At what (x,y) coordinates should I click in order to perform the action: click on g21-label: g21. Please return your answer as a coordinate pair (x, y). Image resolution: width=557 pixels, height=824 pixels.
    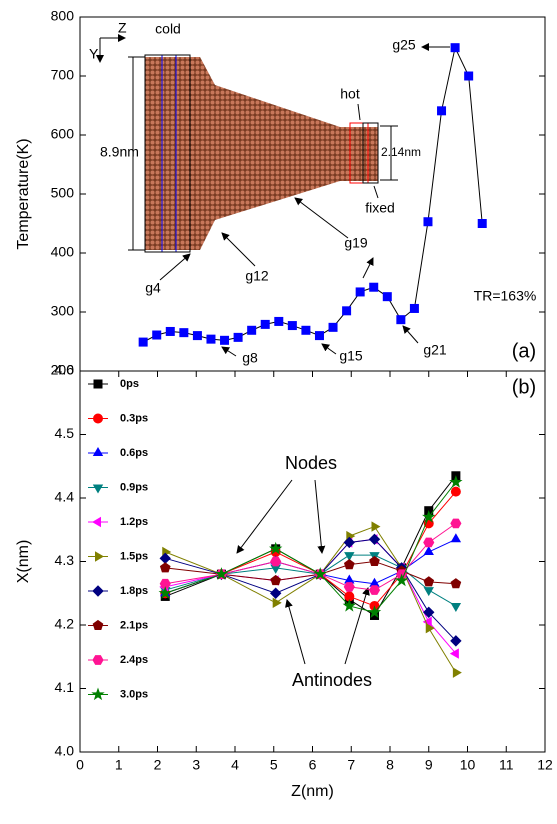
    Looking at the image, I should click on (435, 350).